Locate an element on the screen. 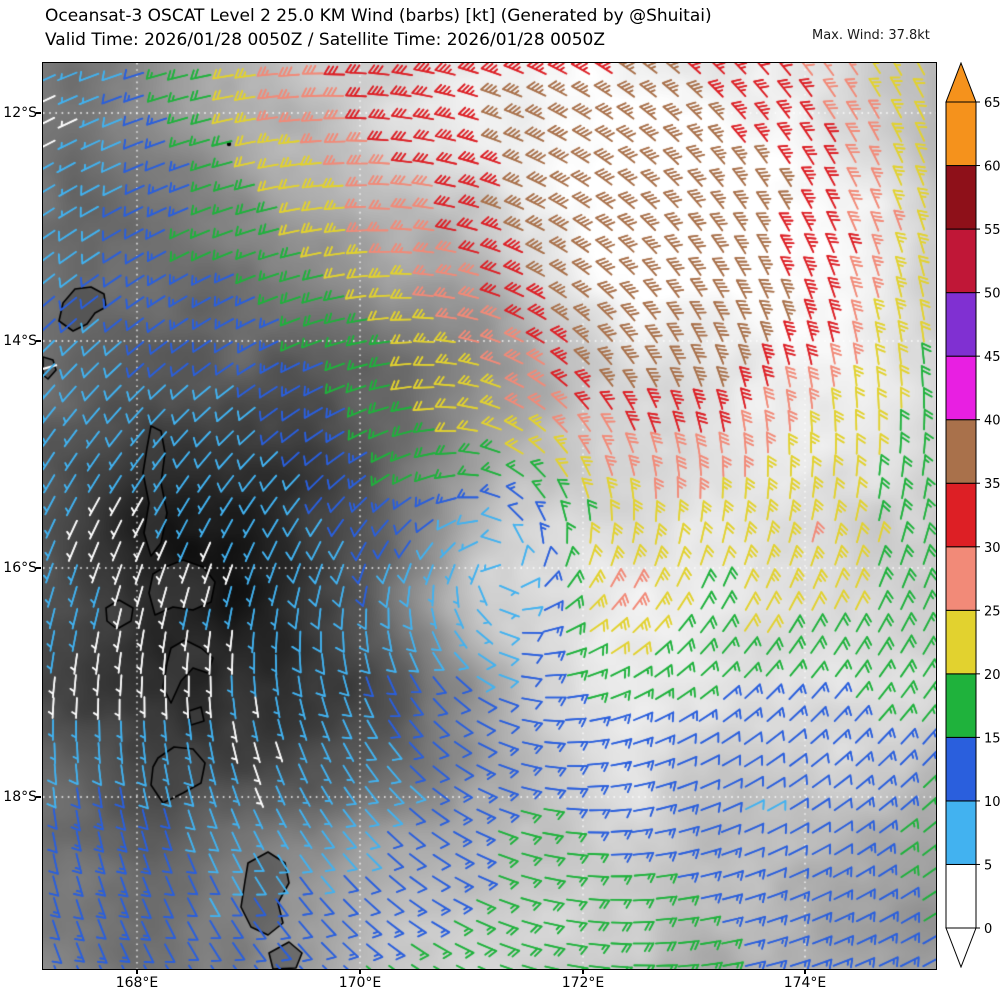  lon-tick-label: 168°E is located at coordinates (137, 983).